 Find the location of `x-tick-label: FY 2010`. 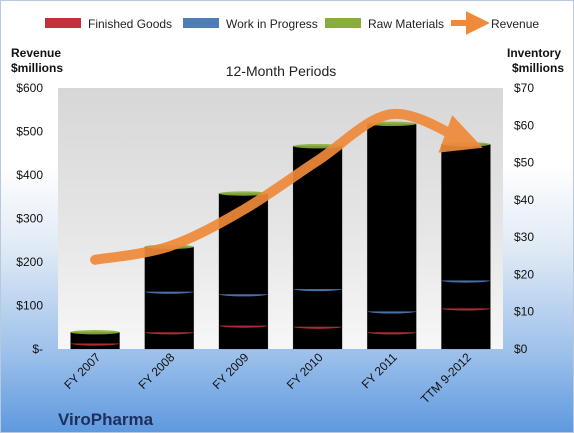

x-tick-label: FY 2010 is located at coordinates (305, 371).